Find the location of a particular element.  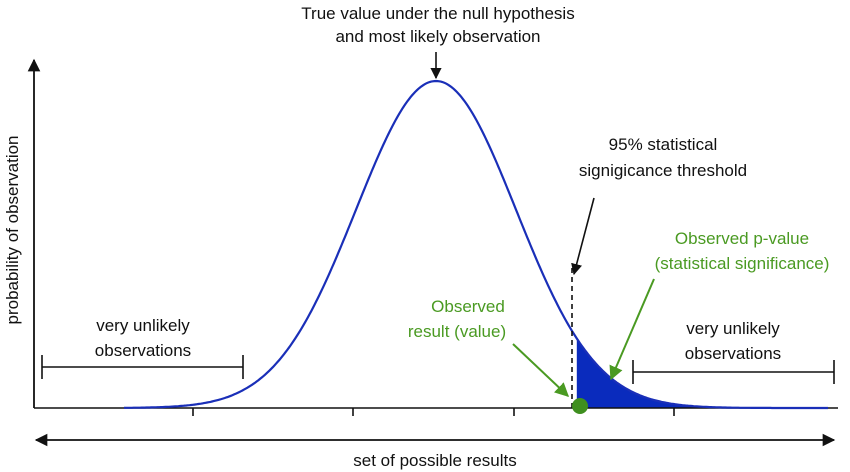

observed-result-marker is located at coordinates (580, 406).